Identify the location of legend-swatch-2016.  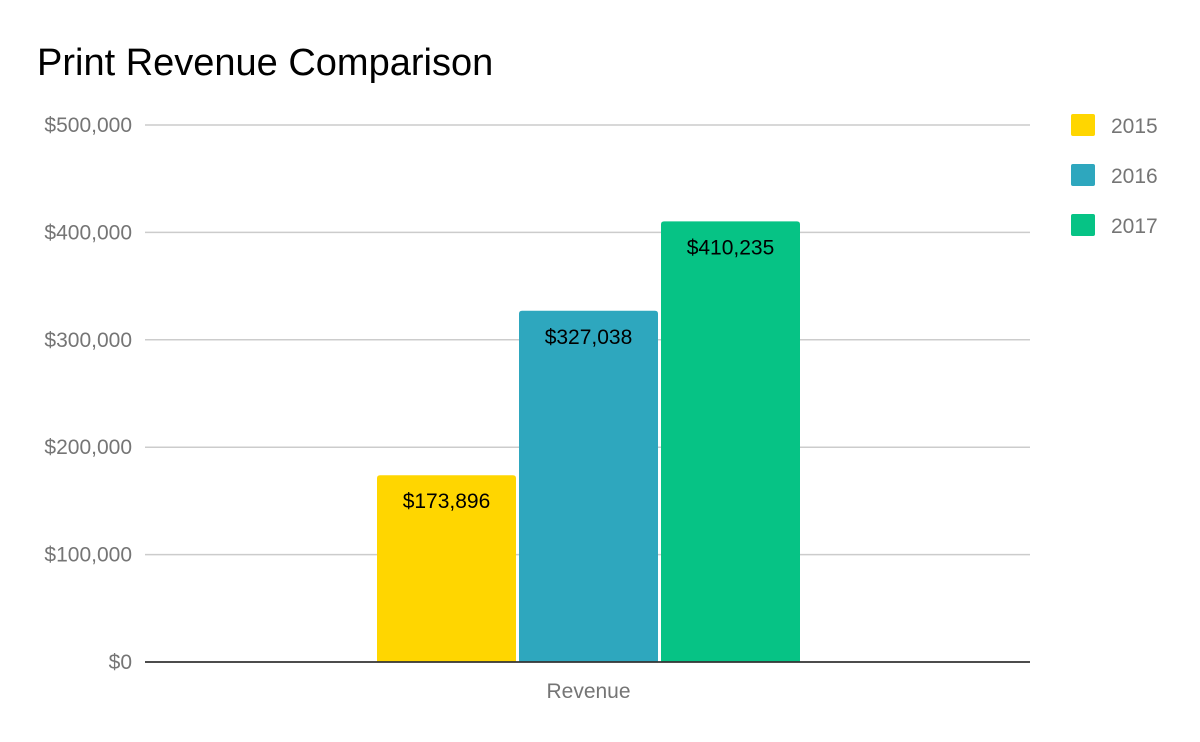
(1083, 175).